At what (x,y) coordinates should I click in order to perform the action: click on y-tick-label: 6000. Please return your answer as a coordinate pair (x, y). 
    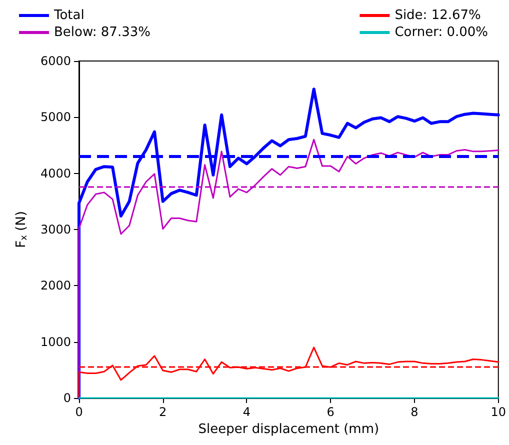
    Looking at the image, I should click on (55, 61).